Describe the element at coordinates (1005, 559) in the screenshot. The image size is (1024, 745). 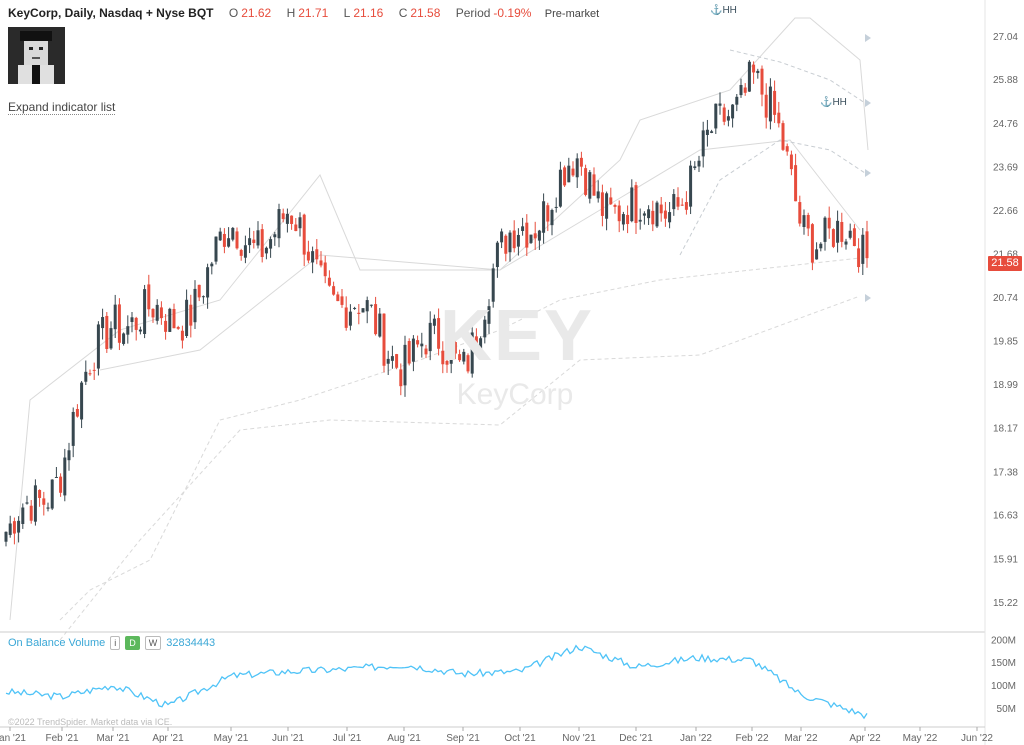
I see `price-tick-label: 15.91` at that location.